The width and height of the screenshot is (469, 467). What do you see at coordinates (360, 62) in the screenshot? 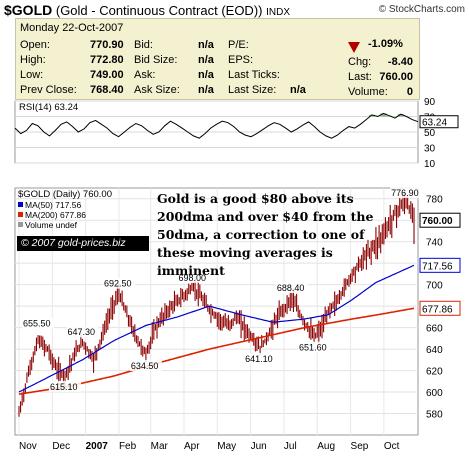
I see `chg-label: Chg:` at bounding box center [360, 62].